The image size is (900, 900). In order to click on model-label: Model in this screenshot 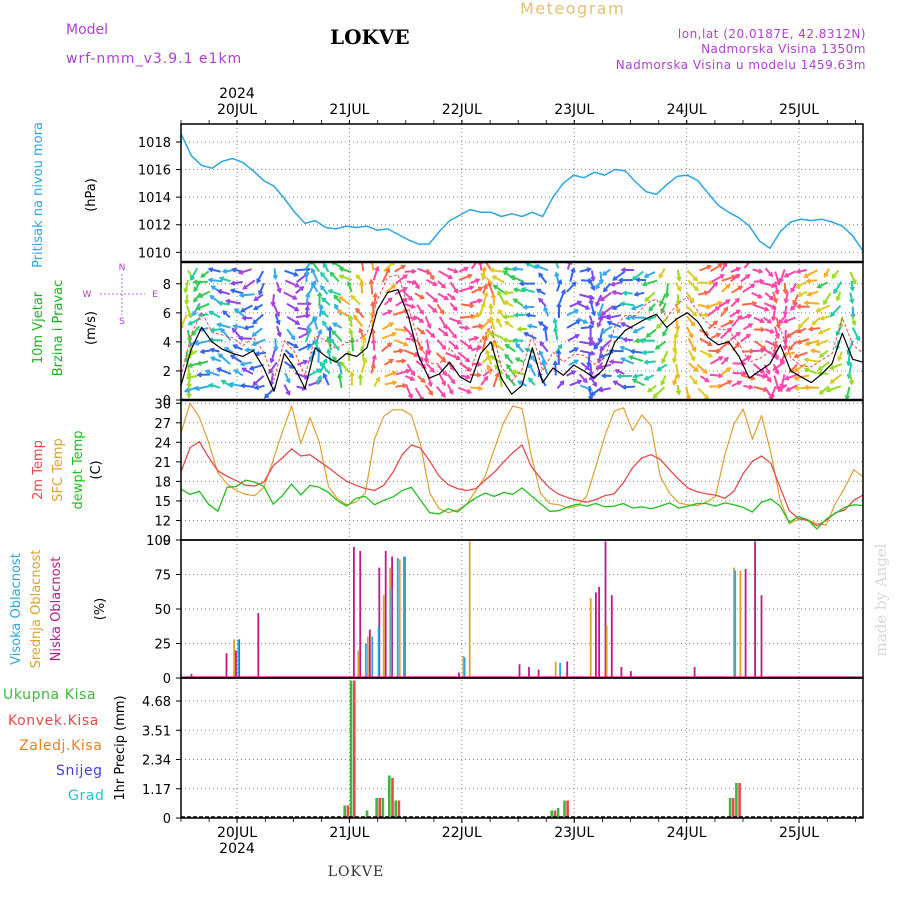, I will do `click(87, 30)`.